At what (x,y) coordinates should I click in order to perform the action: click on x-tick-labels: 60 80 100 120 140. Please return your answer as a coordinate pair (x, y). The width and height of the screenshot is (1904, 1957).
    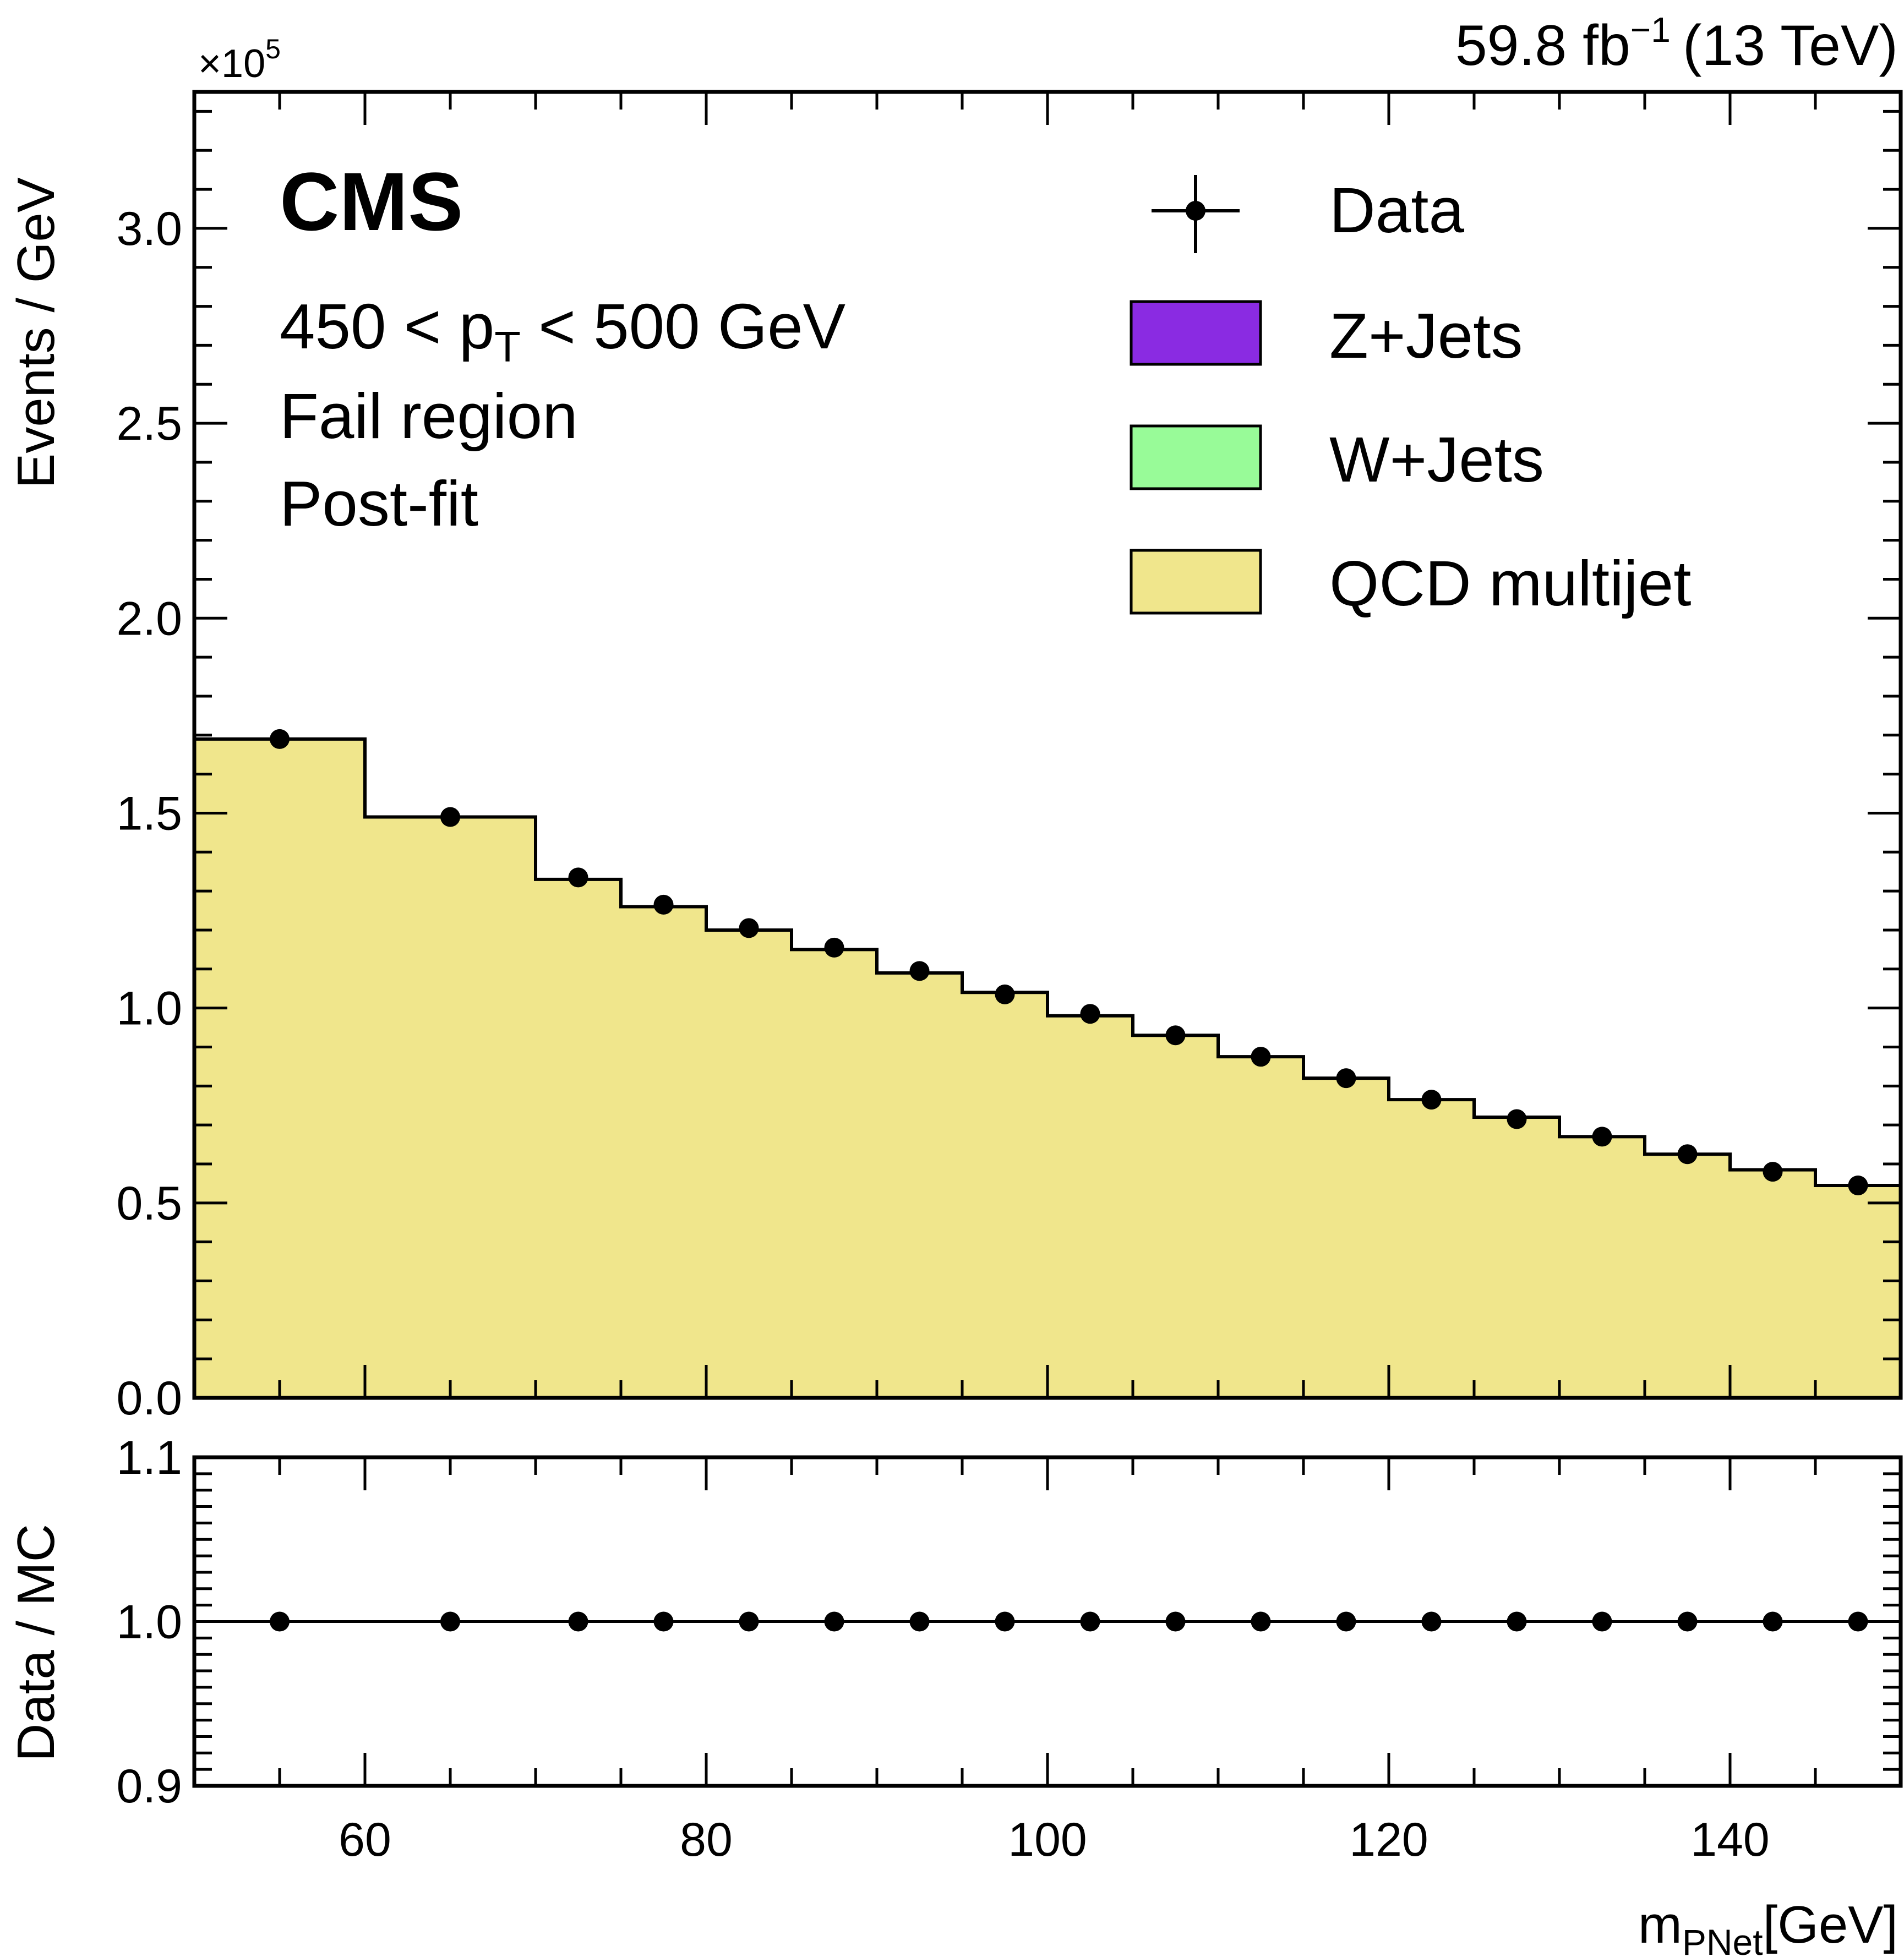
    Looking at the image, I should click on (1054, 1839).